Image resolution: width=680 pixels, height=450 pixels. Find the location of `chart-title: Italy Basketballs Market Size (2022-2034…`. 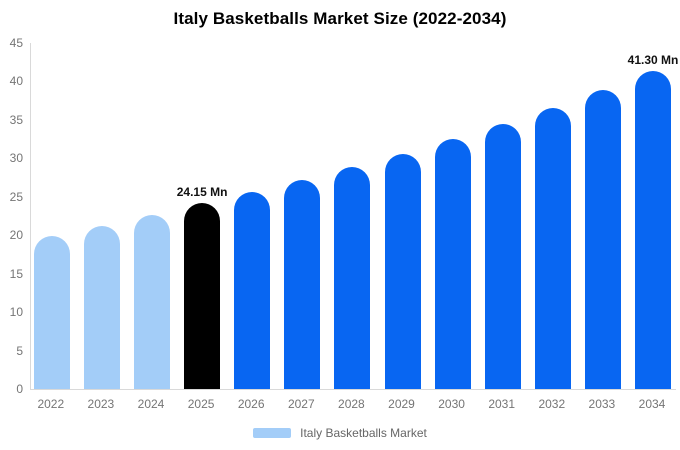

chart-title: Italy Basketballs Market Size (2022-2034… is located at coordinates (340, 18).